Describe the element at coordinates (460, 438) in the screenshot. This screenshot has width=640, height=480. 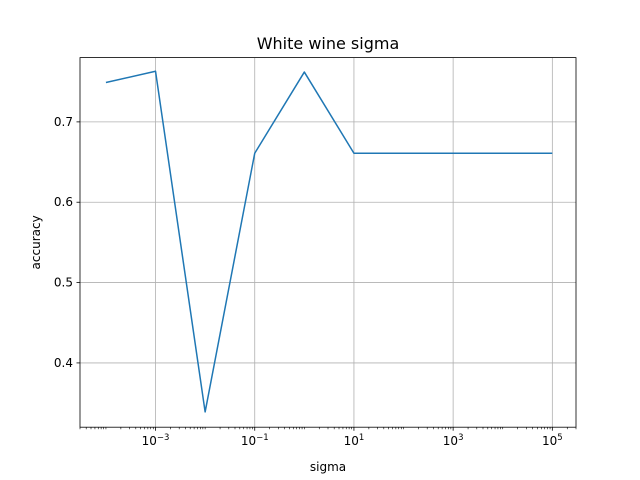
I see `x-tick-label-exponent: 3` at that location.